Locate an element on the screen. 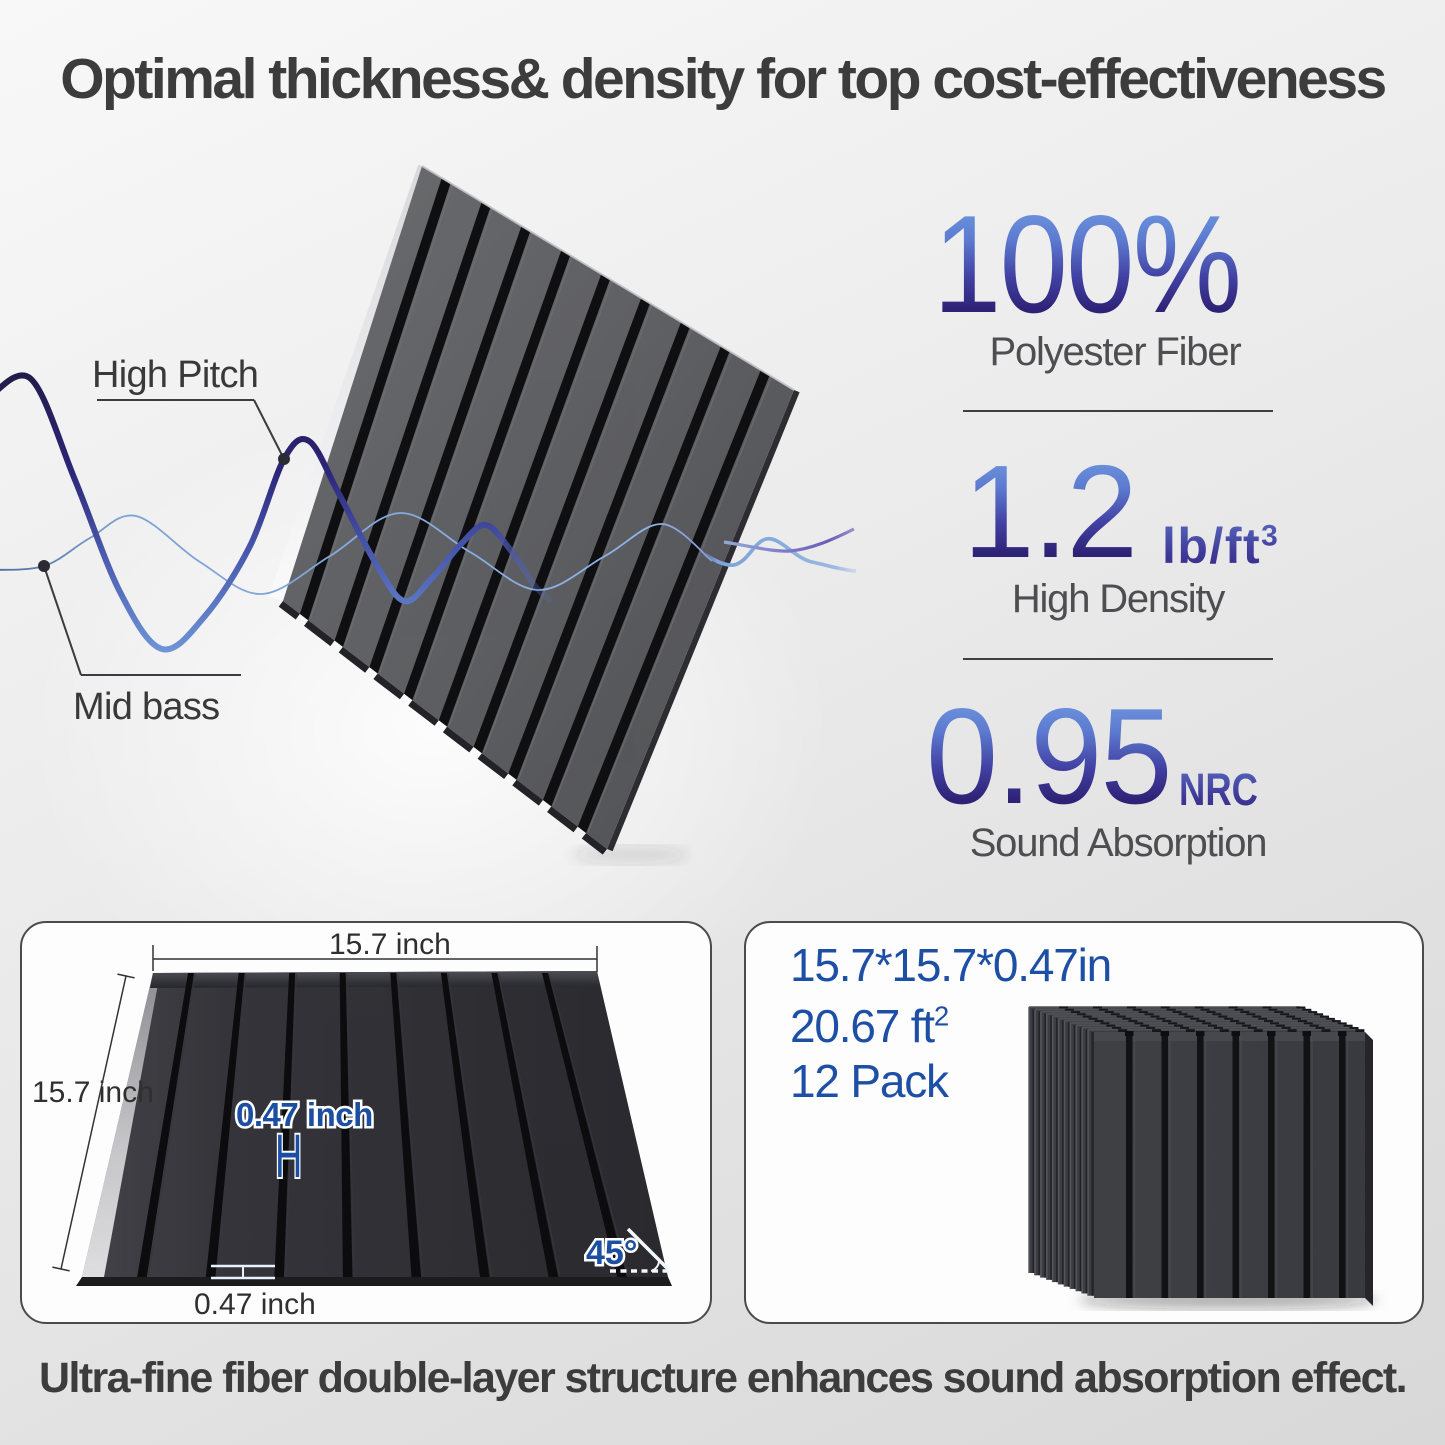  svg-text: 0.47 inch is located at coordinates (304, 1114).